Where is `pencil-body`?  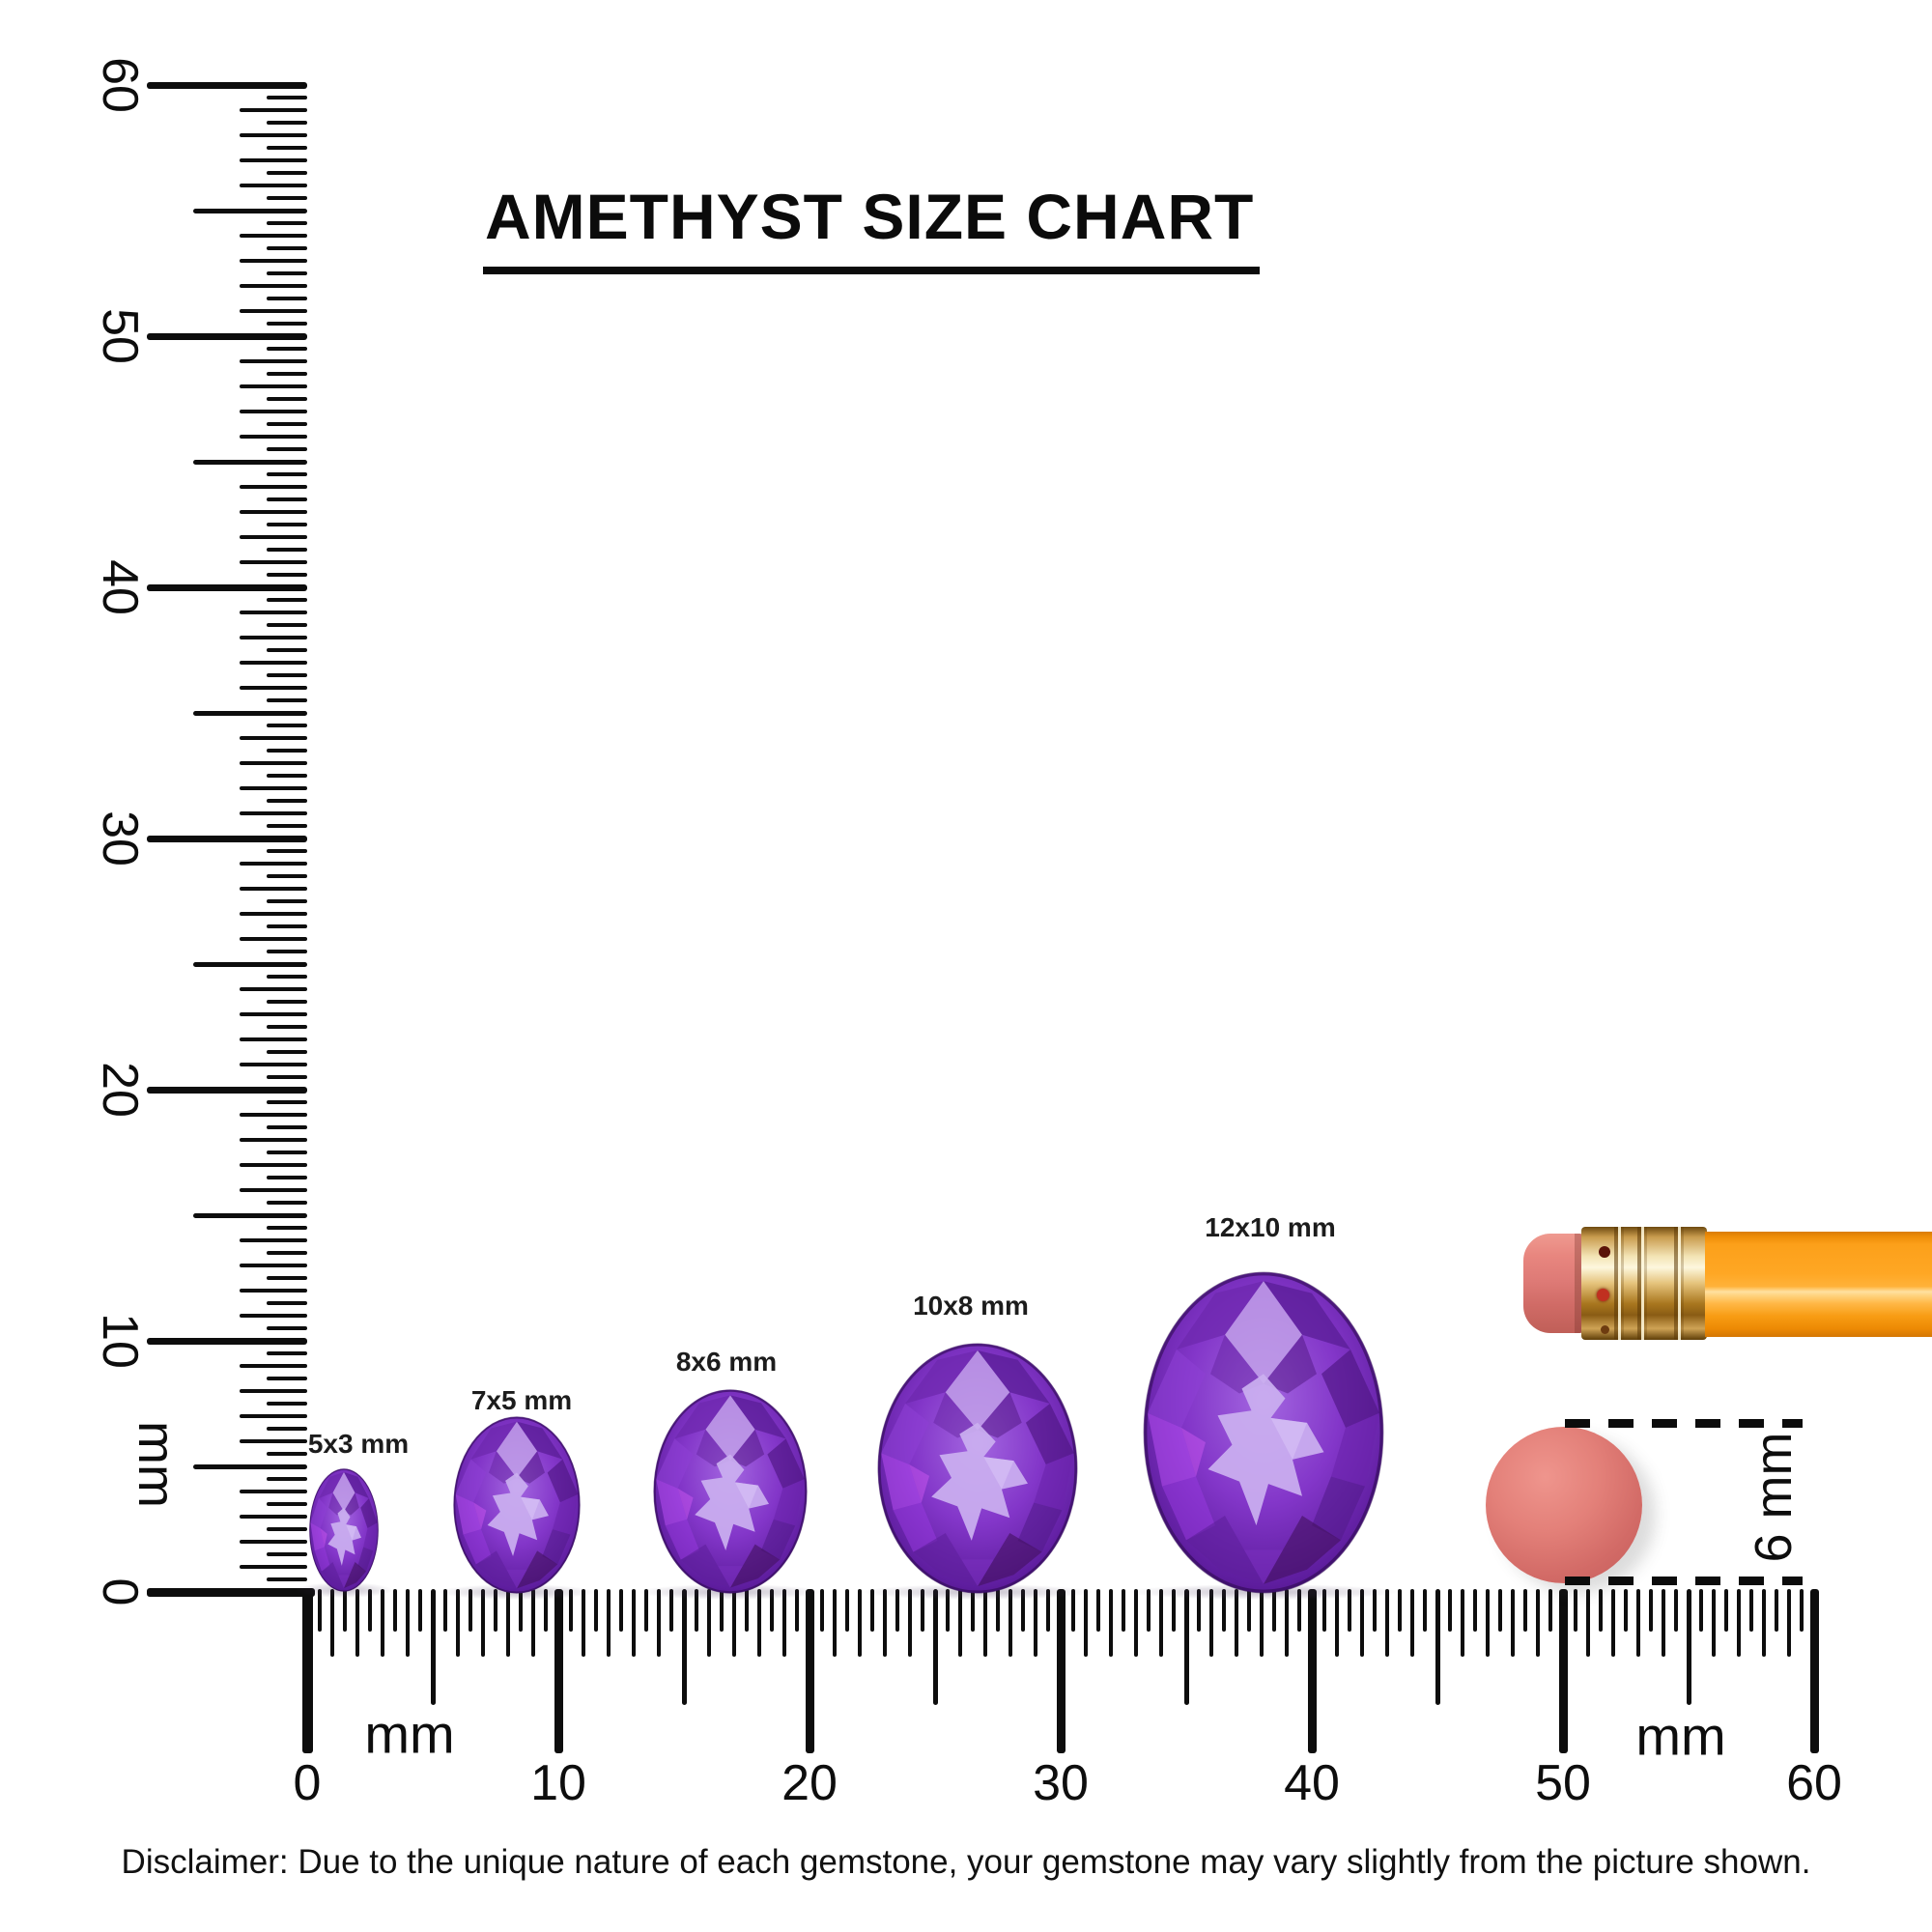
pencil-body is located at coordinates (1818, 1284).